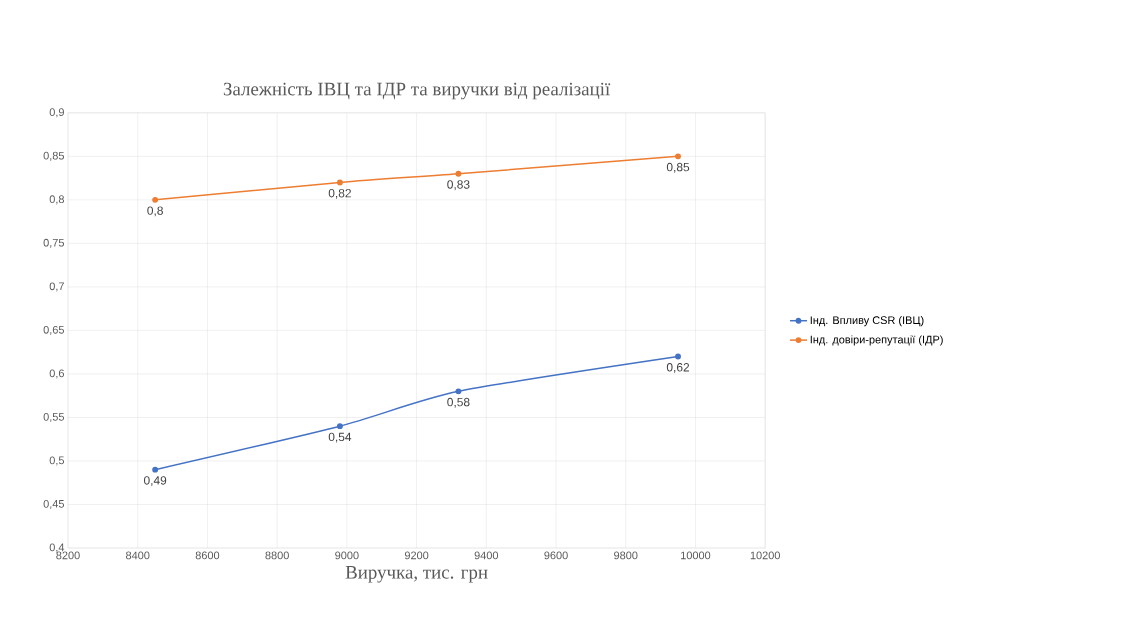 The width and height of the screenshot is (1124, 630). I want to click on data-label: 0,49, so click(155, 481).